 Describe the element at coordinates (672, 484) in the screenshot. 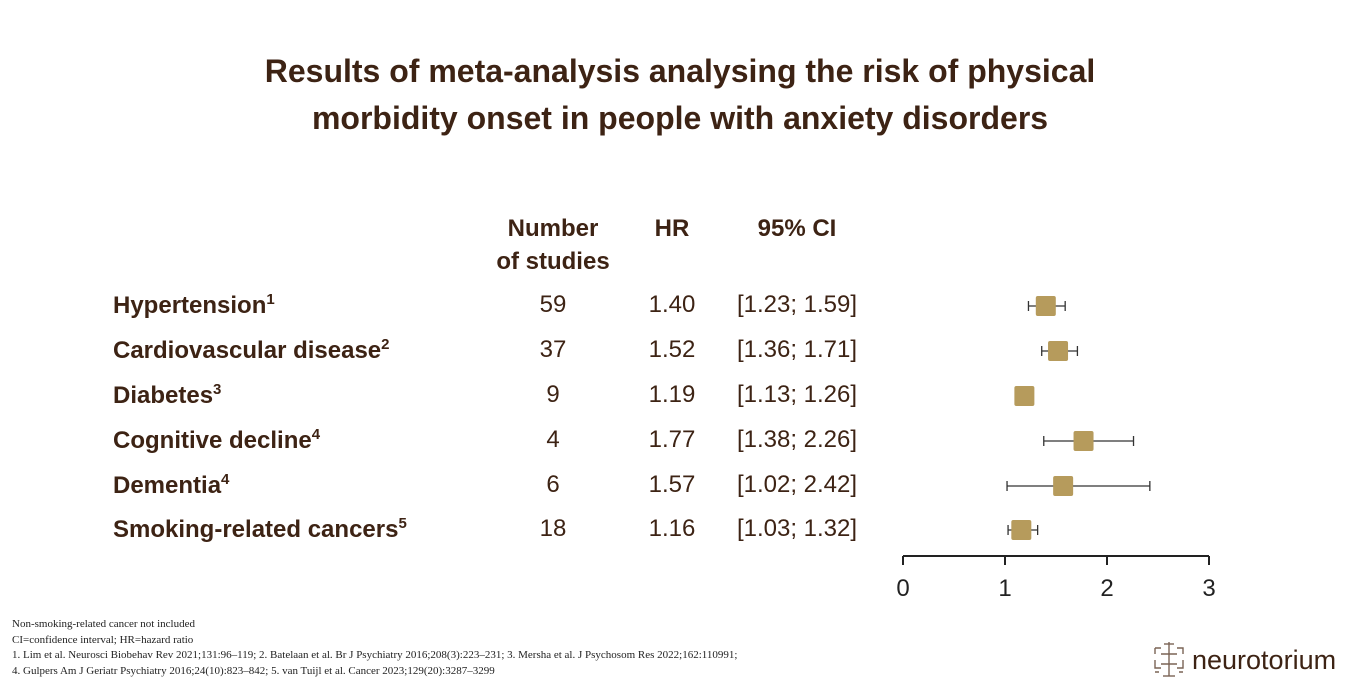

I see `hr-value: 1.57` at that location.